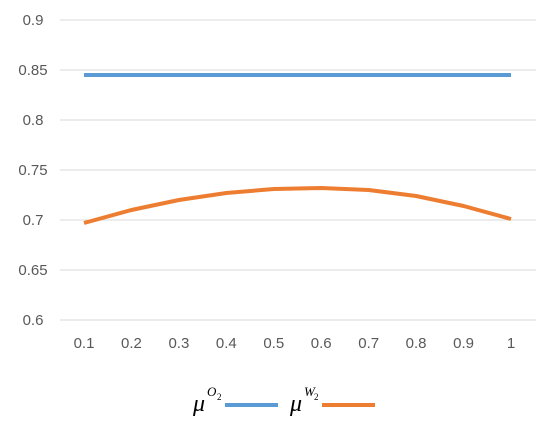  I want to click on x-tick-label: 0.3, so click(178, 343).